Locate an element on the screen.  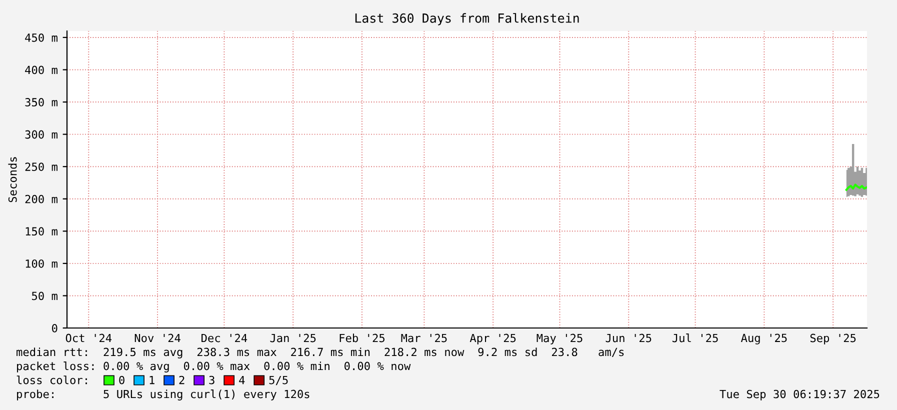
y-tick-label: 300 m is located at coordinates (41, 134).